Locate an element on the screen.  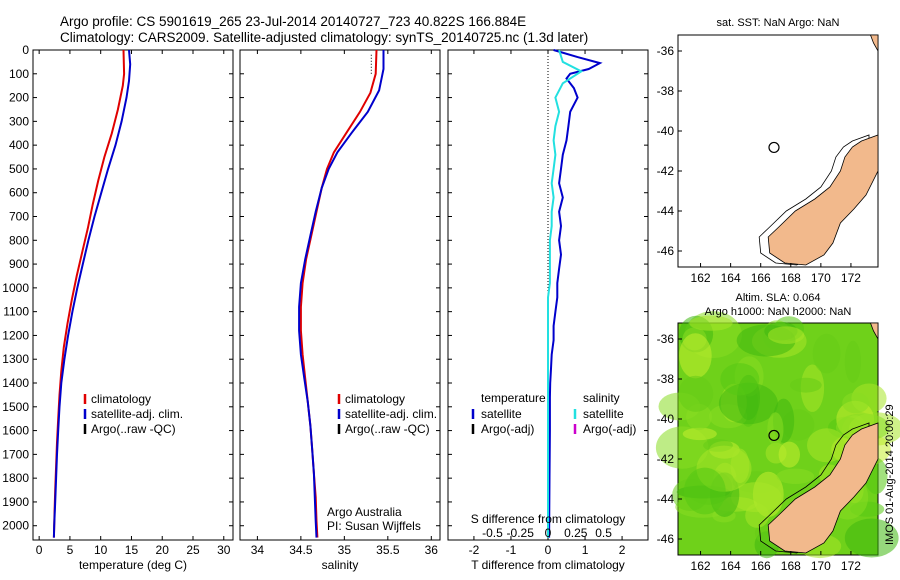
difference-xlabel-top: S difference from climatology is located at coordinates (548, 519).